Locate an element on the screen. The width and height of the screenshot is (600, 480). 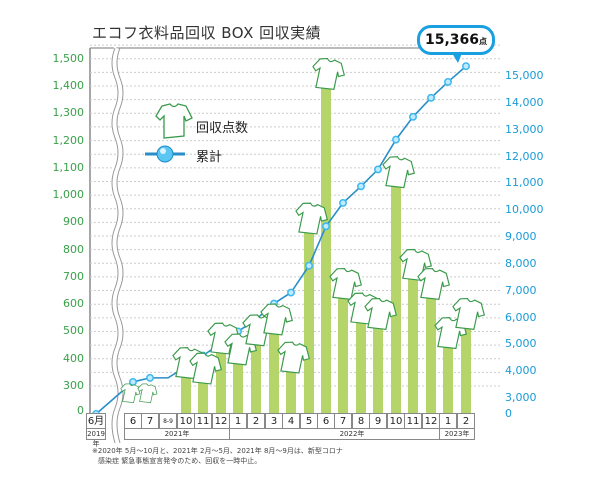
x-month-label: 8-9月 is located at coordinates (168, 426).